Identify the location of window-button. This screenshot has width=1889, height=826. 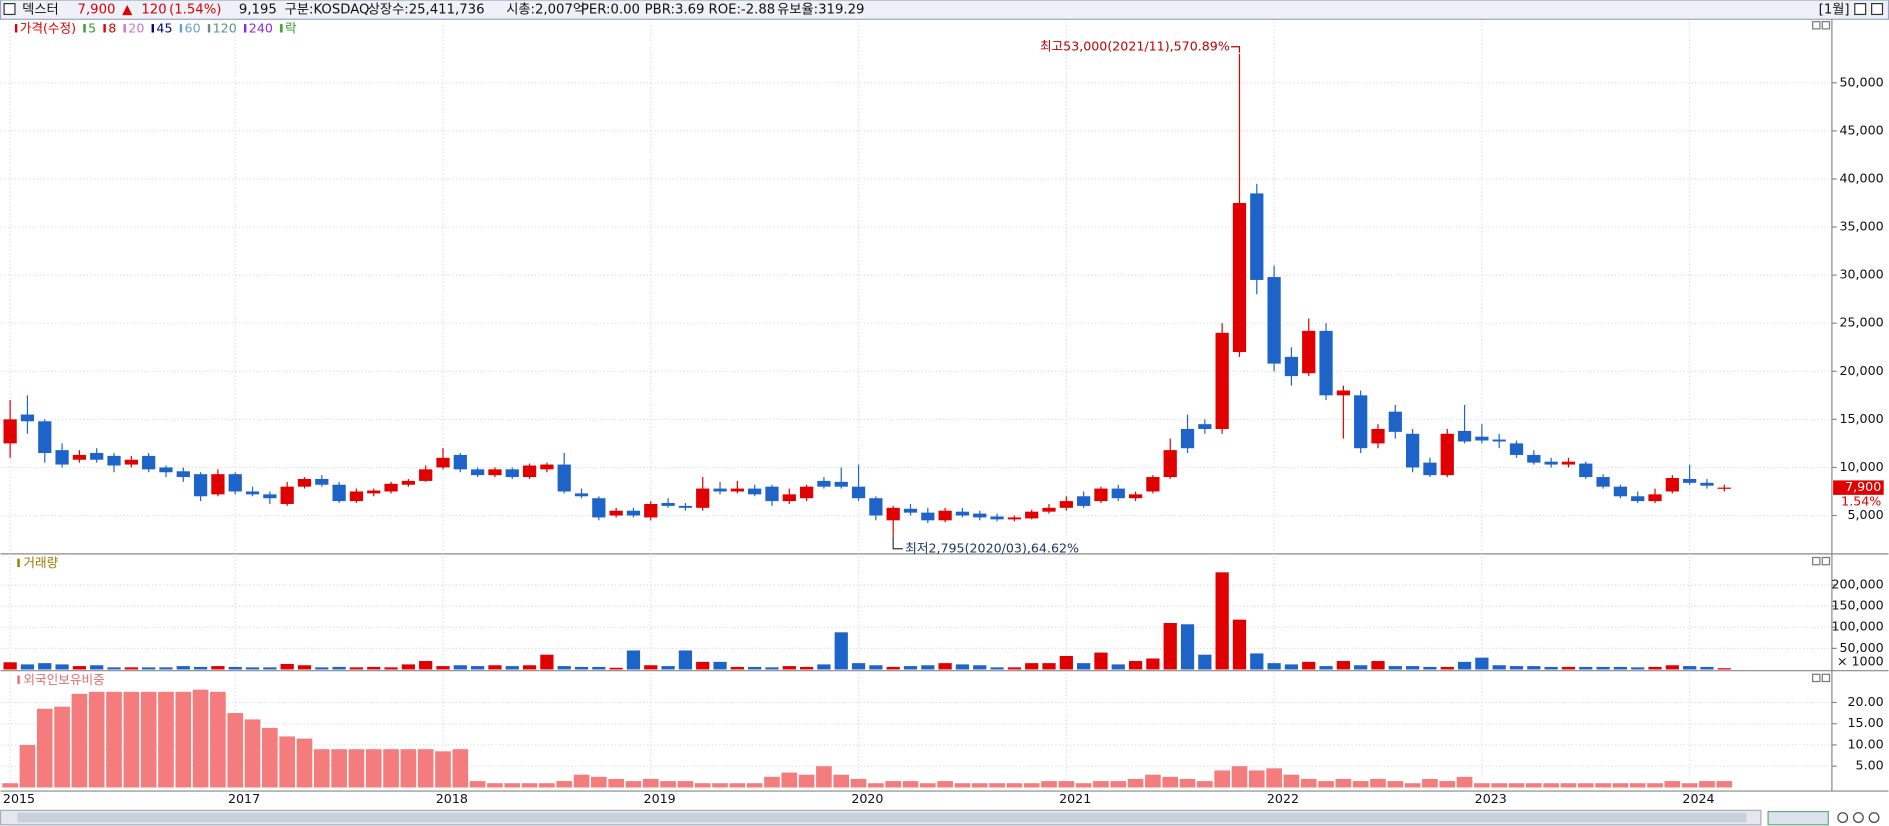
(1860, 9).